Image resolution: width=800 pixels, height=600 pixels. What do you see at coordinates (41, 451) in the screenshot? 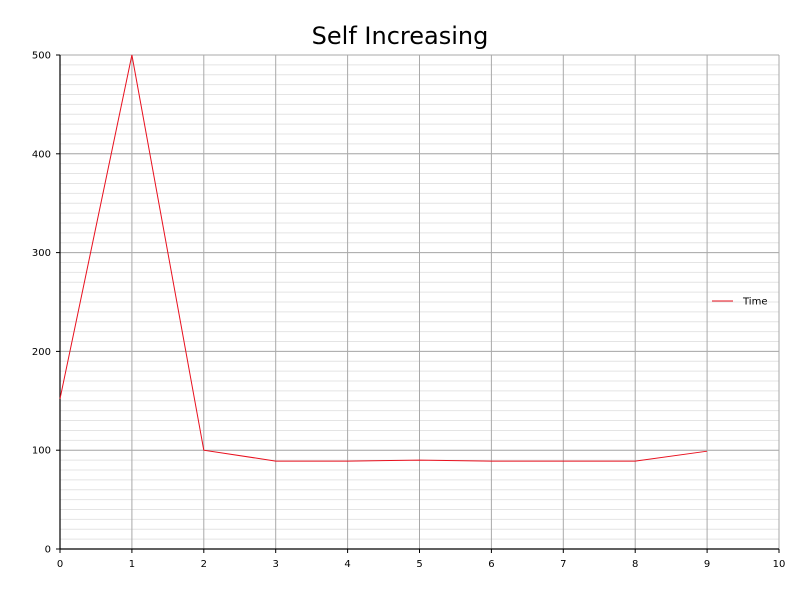
I see `y-tick-label: 100` at bounding box center [41, 451].